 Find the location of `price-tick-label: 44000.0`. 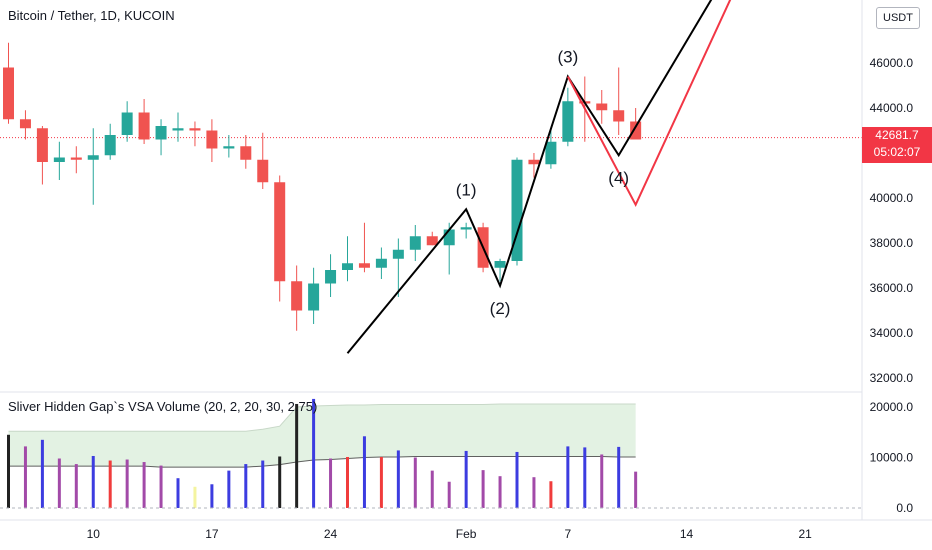

price-tick-label: 44000.0 is located at coordinates (892, 108).